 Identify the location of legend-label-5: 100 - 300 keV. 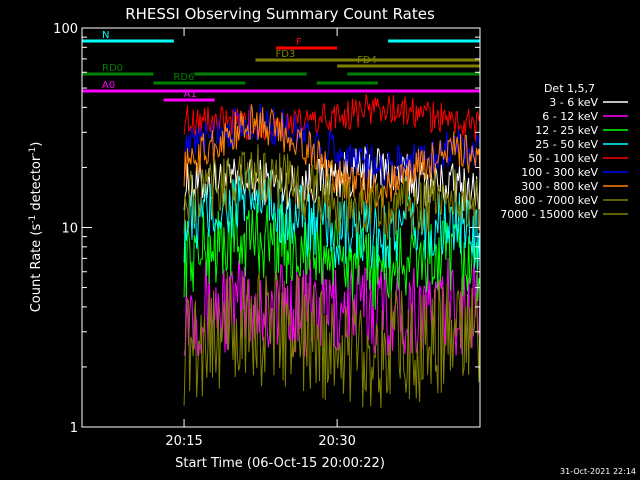
(559, 172).